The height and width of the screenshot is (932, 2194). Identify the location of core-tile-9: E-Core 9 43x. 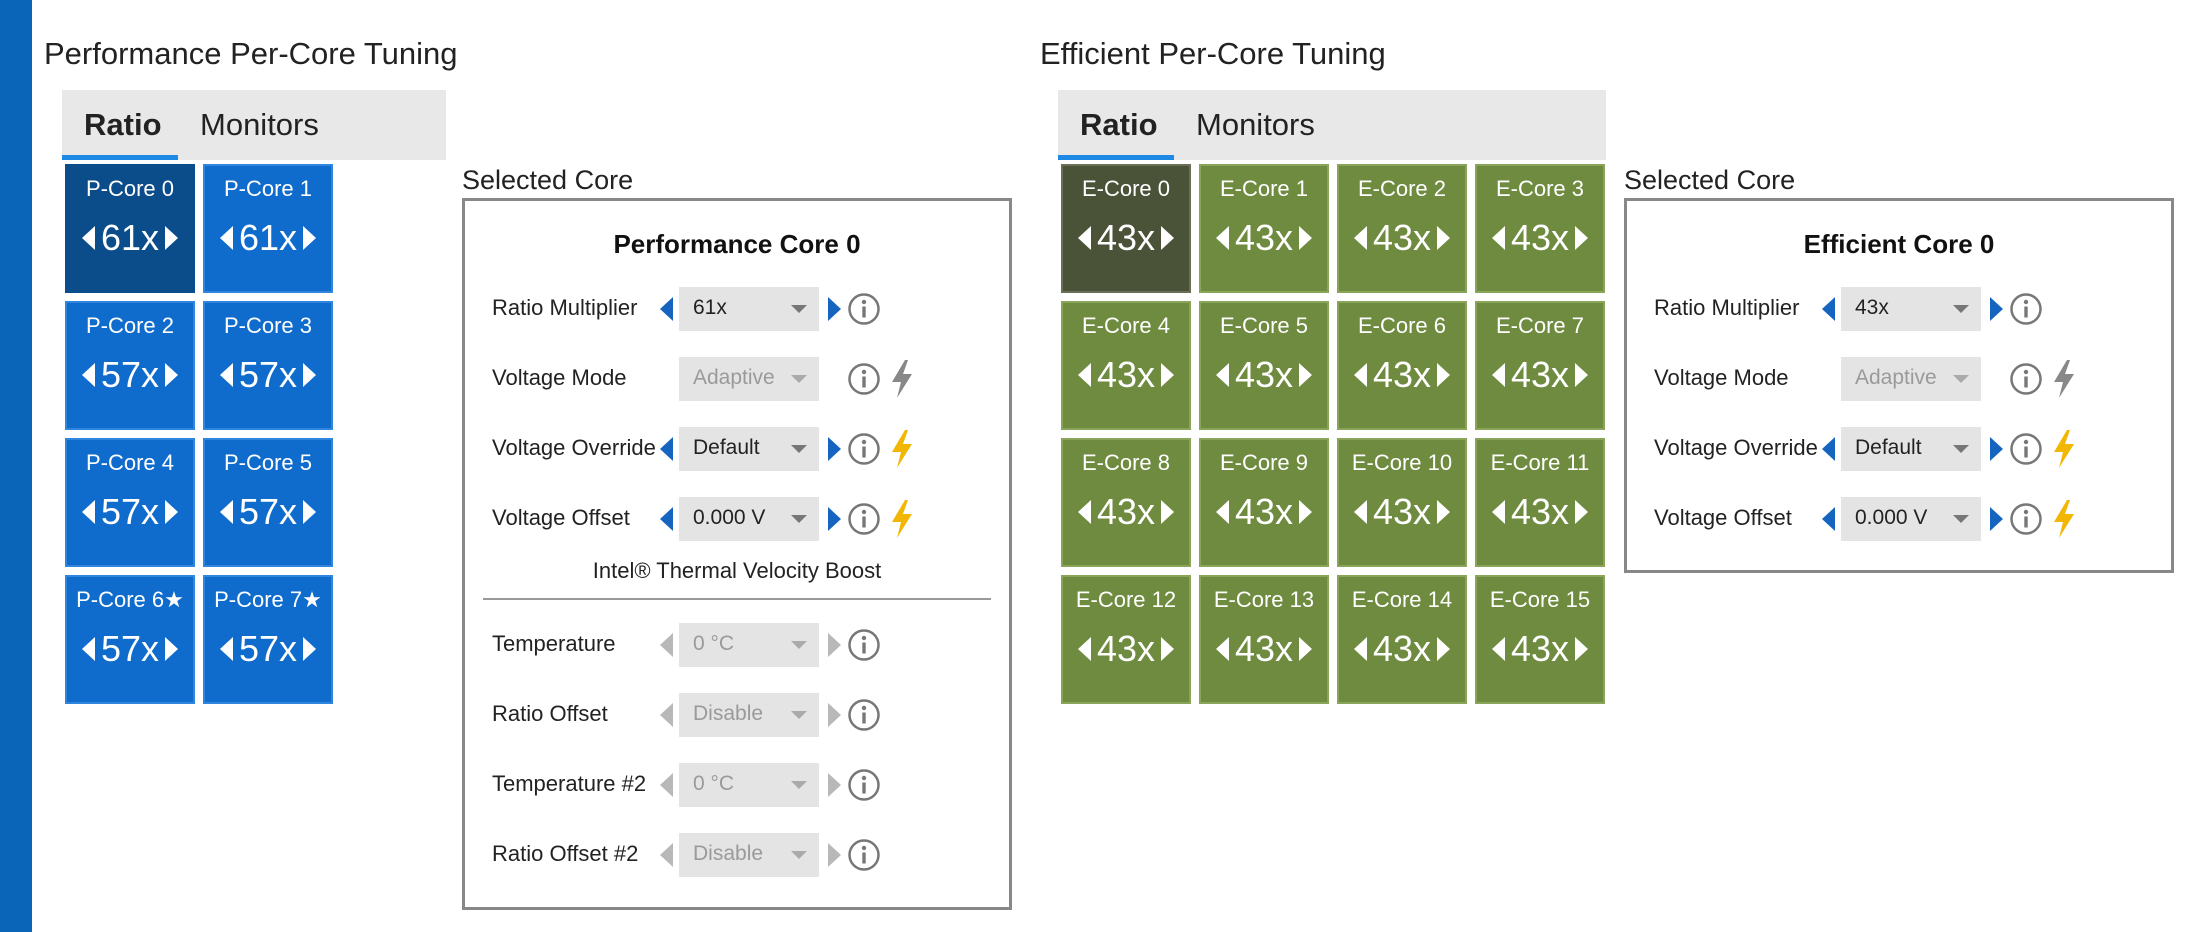
(1264, 502).